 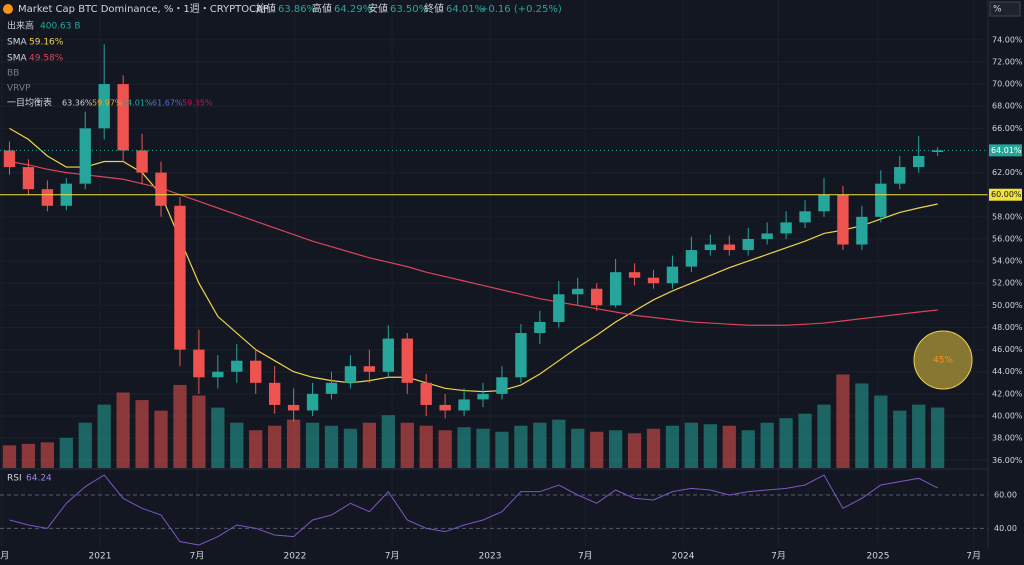 I want to click on y-tick-label: 72.00%, so click(x=1007, y=61).